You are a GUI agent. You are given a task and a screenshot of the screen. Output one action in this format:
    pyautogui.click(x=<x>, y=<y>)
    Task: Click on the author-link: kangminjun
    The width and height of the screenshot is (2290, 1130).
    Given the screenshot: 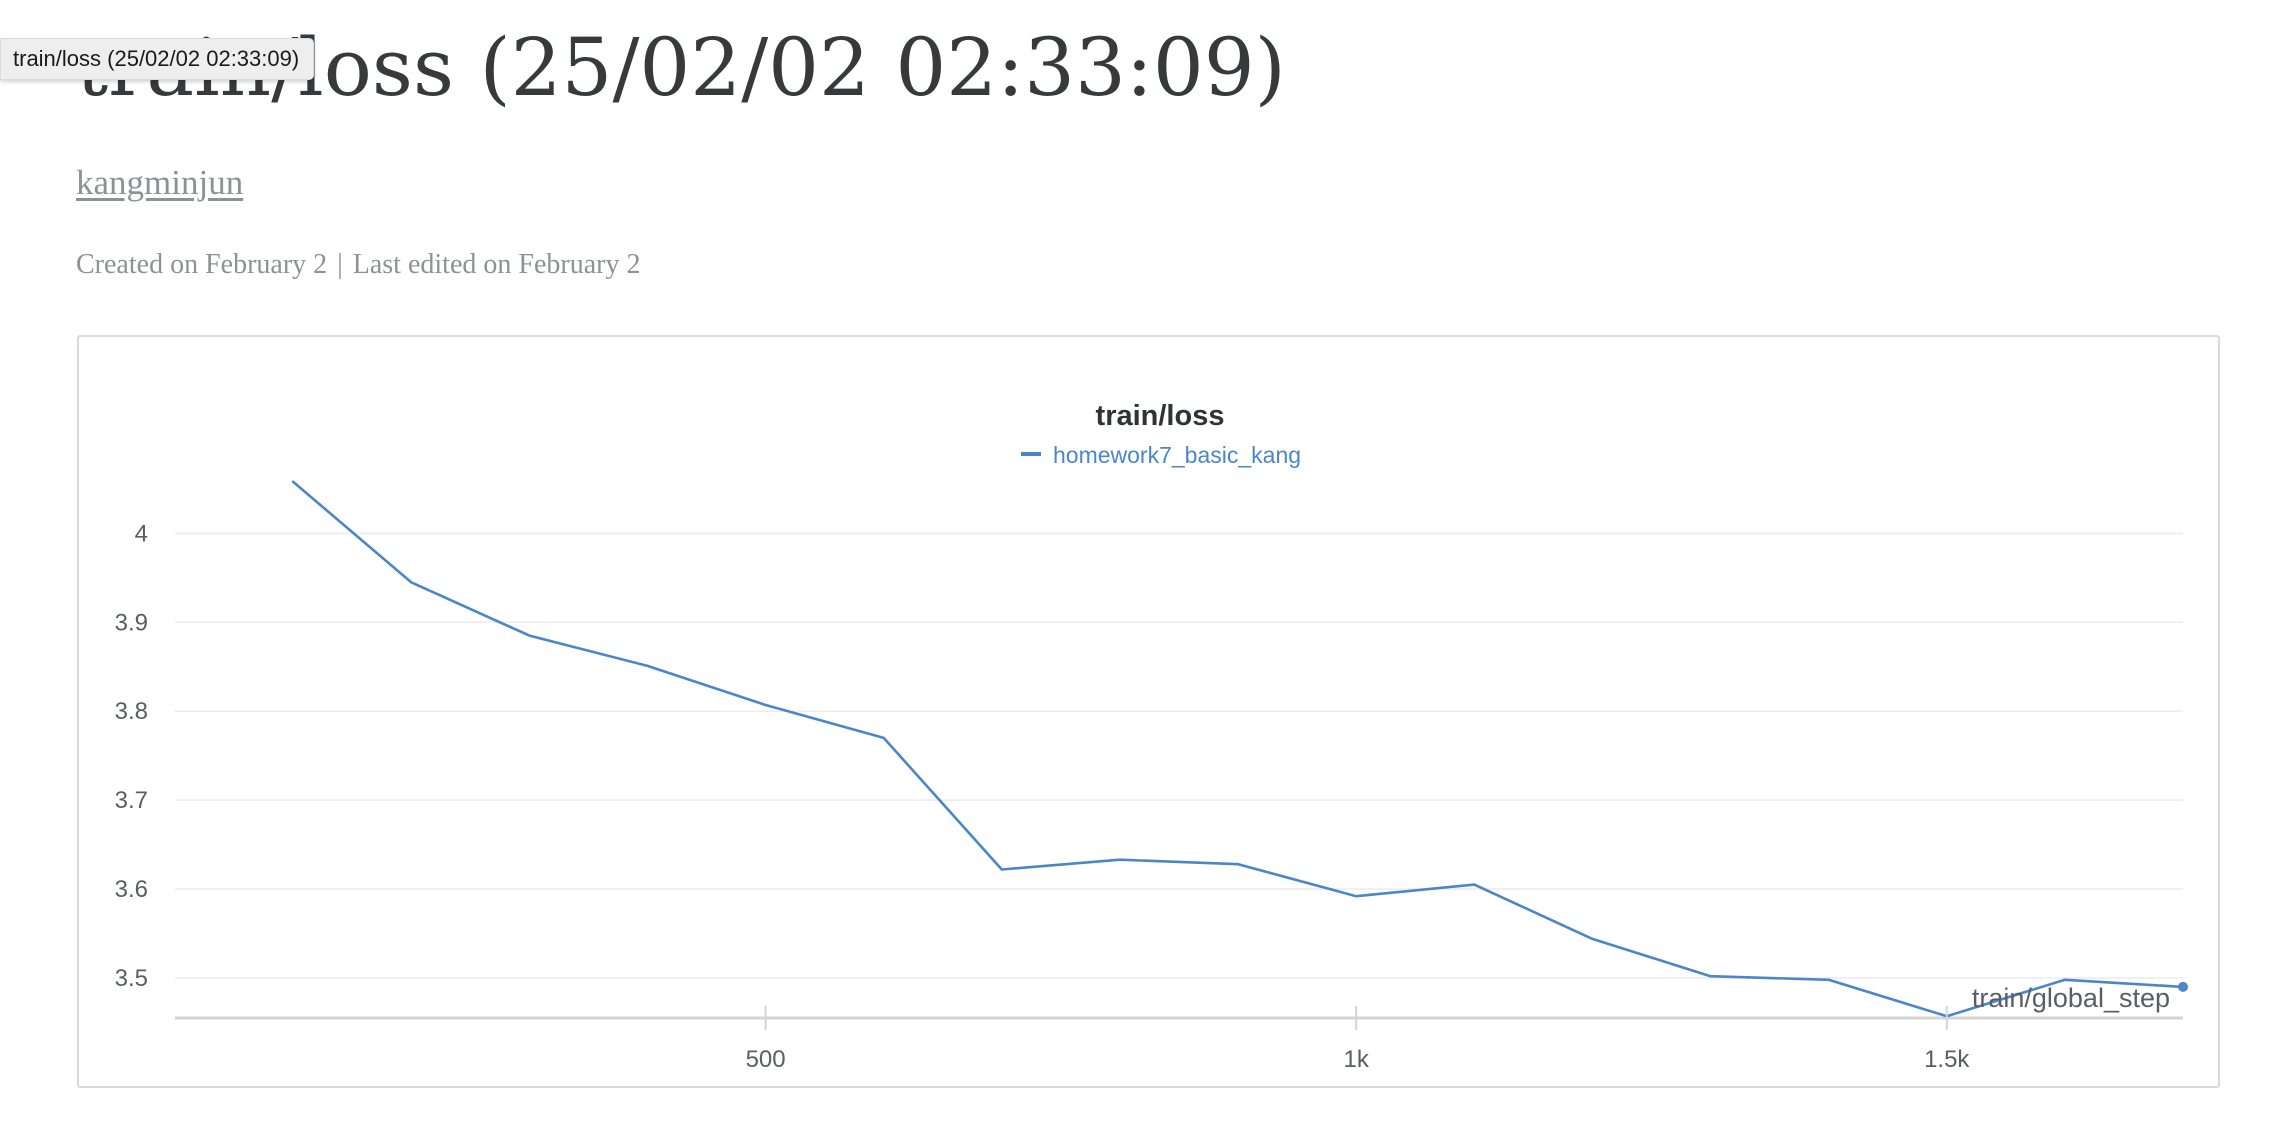 What is the action you would take?
    pyautogui.click(x=160, y=182)
    